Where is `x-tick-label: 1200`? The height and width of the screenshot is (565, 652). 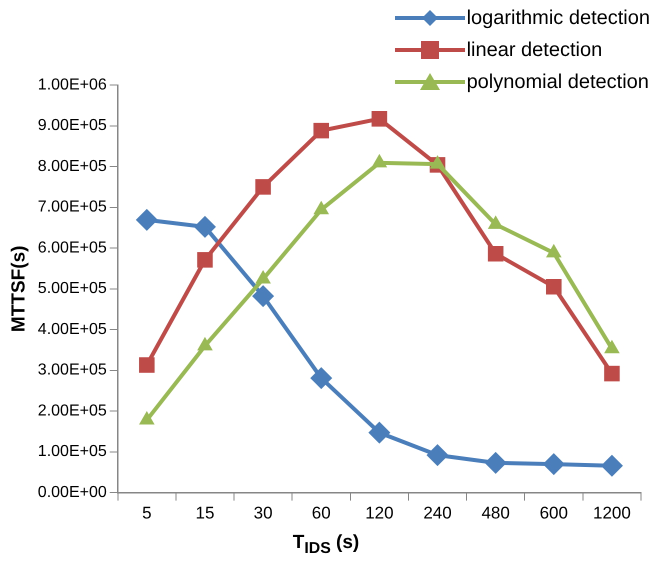
x-tick-label: 1200 is located at coordinates (612, 512).